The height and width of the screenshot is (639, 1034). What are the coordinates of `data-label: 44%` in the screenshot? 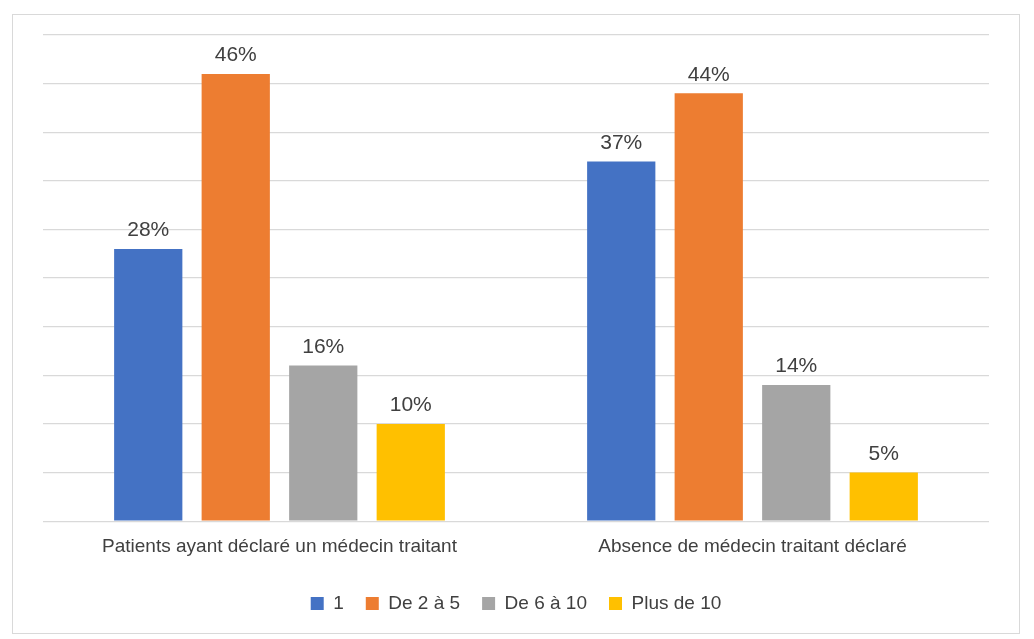 It's located at (708, 73).